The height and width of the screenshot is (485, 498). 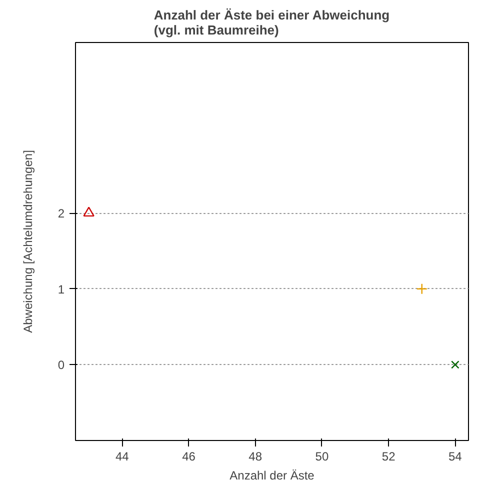 I want to click on x-tick-label: 48, so click(x=255, y=457).